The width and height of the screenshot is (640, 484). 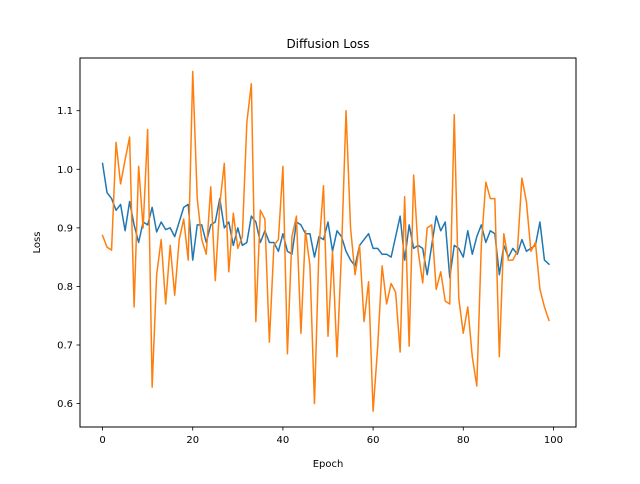 I want to click on x-axis-label: Epoch, so click(x=328, y=464).